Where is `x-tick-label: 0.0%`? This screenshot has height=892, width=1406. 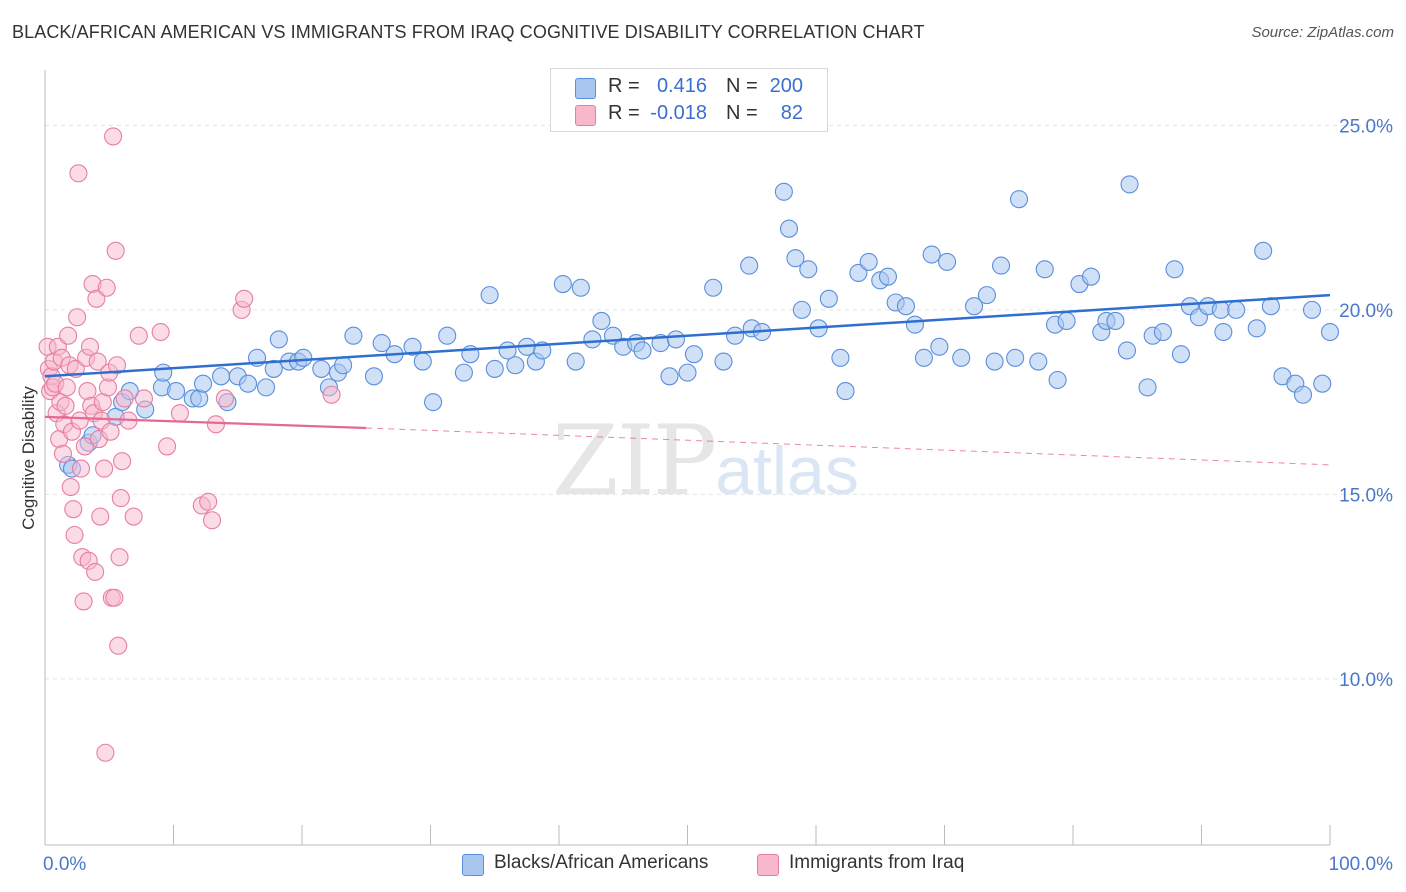 x-tick-label: 0.0% is located at coordinates (64, 864).